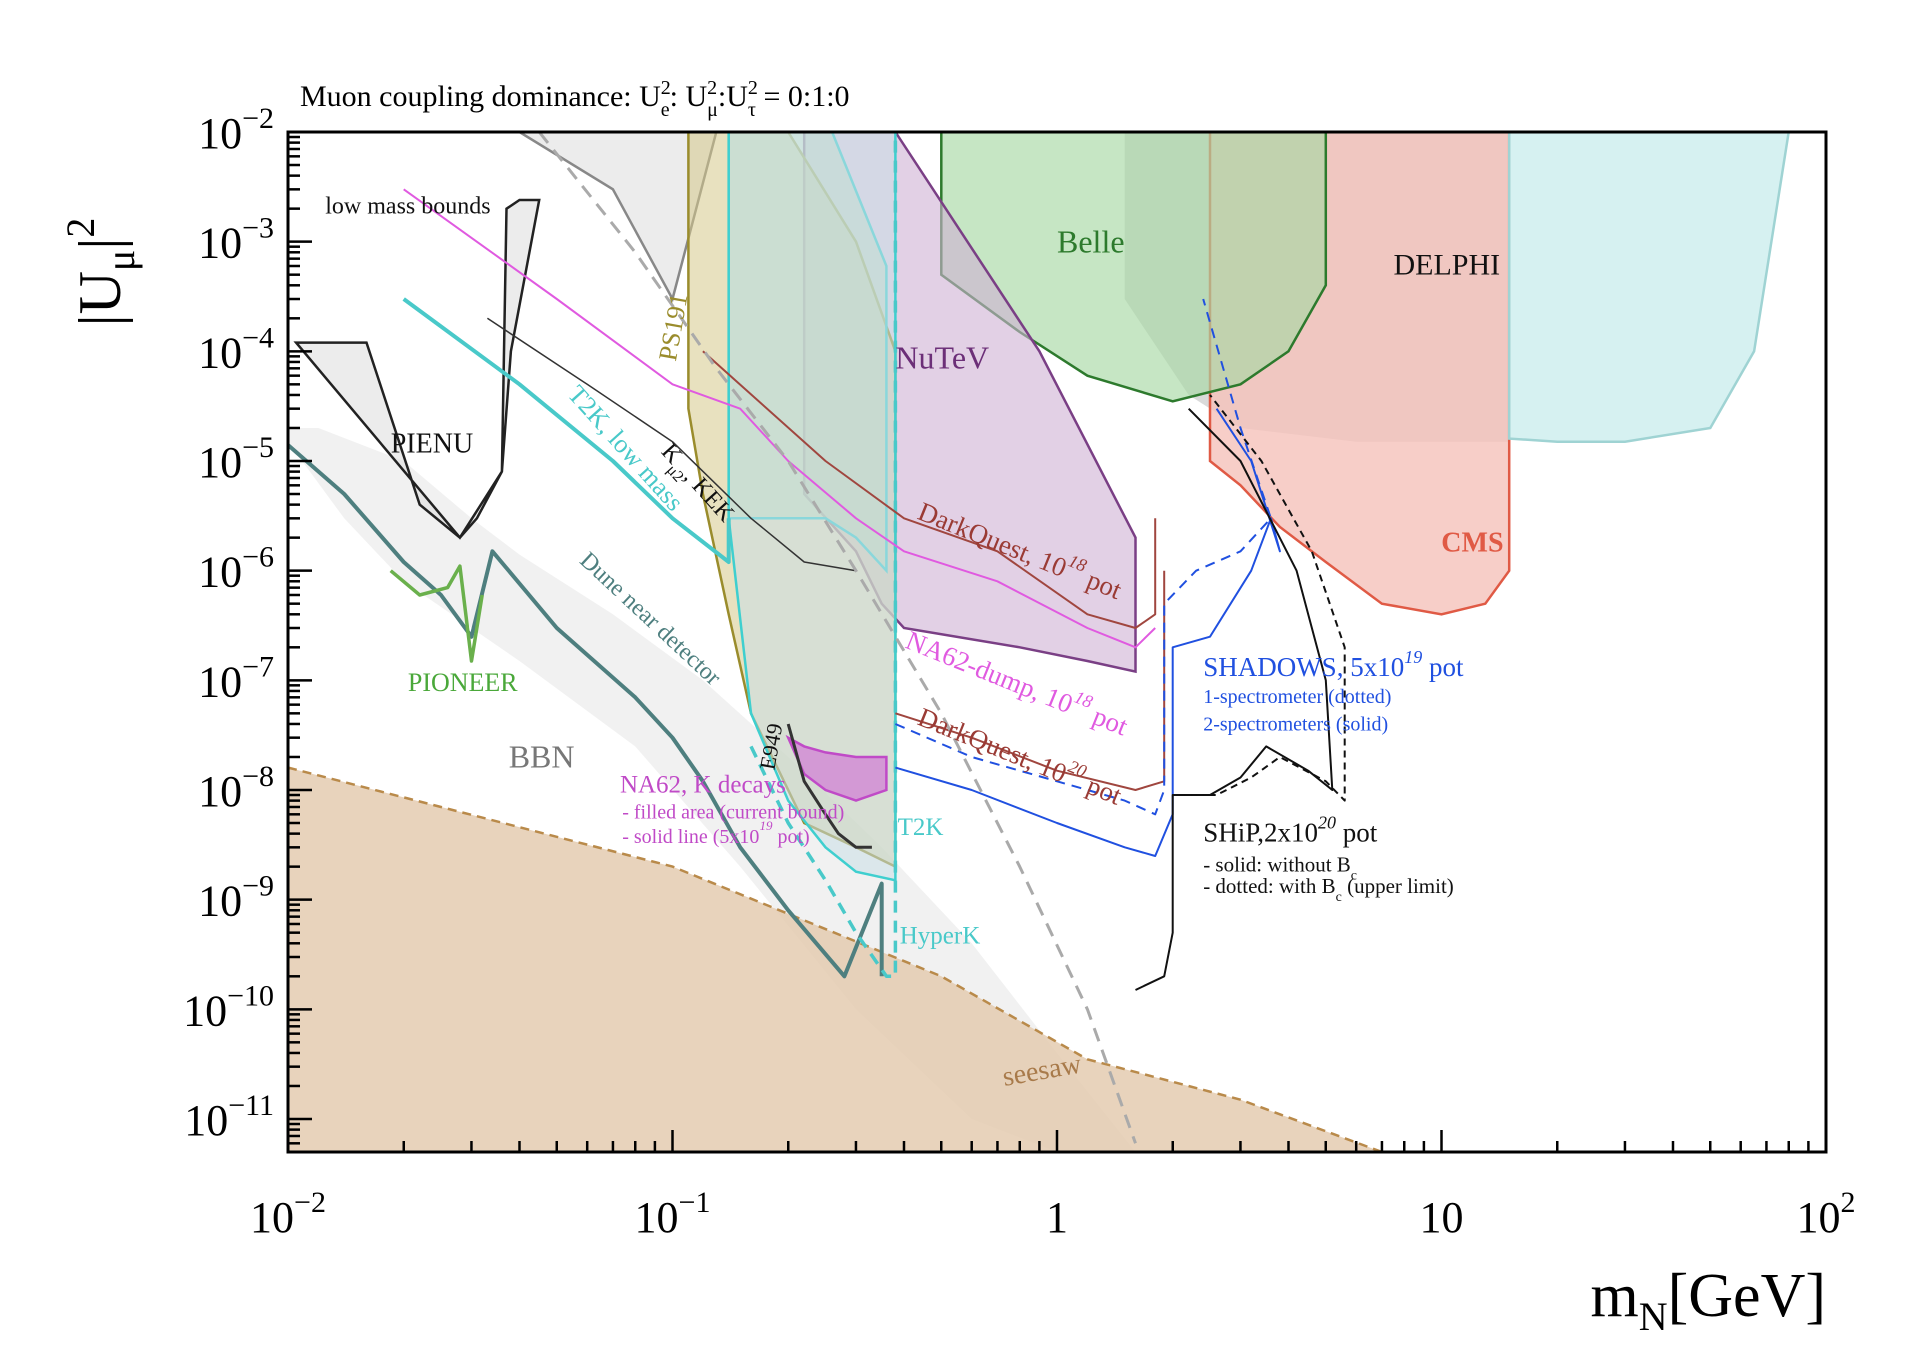 The image size is (1906, 1354). Describe the element at coordinates (929, 489) in the screenshot. I see `curve-darkquest18` at that location.